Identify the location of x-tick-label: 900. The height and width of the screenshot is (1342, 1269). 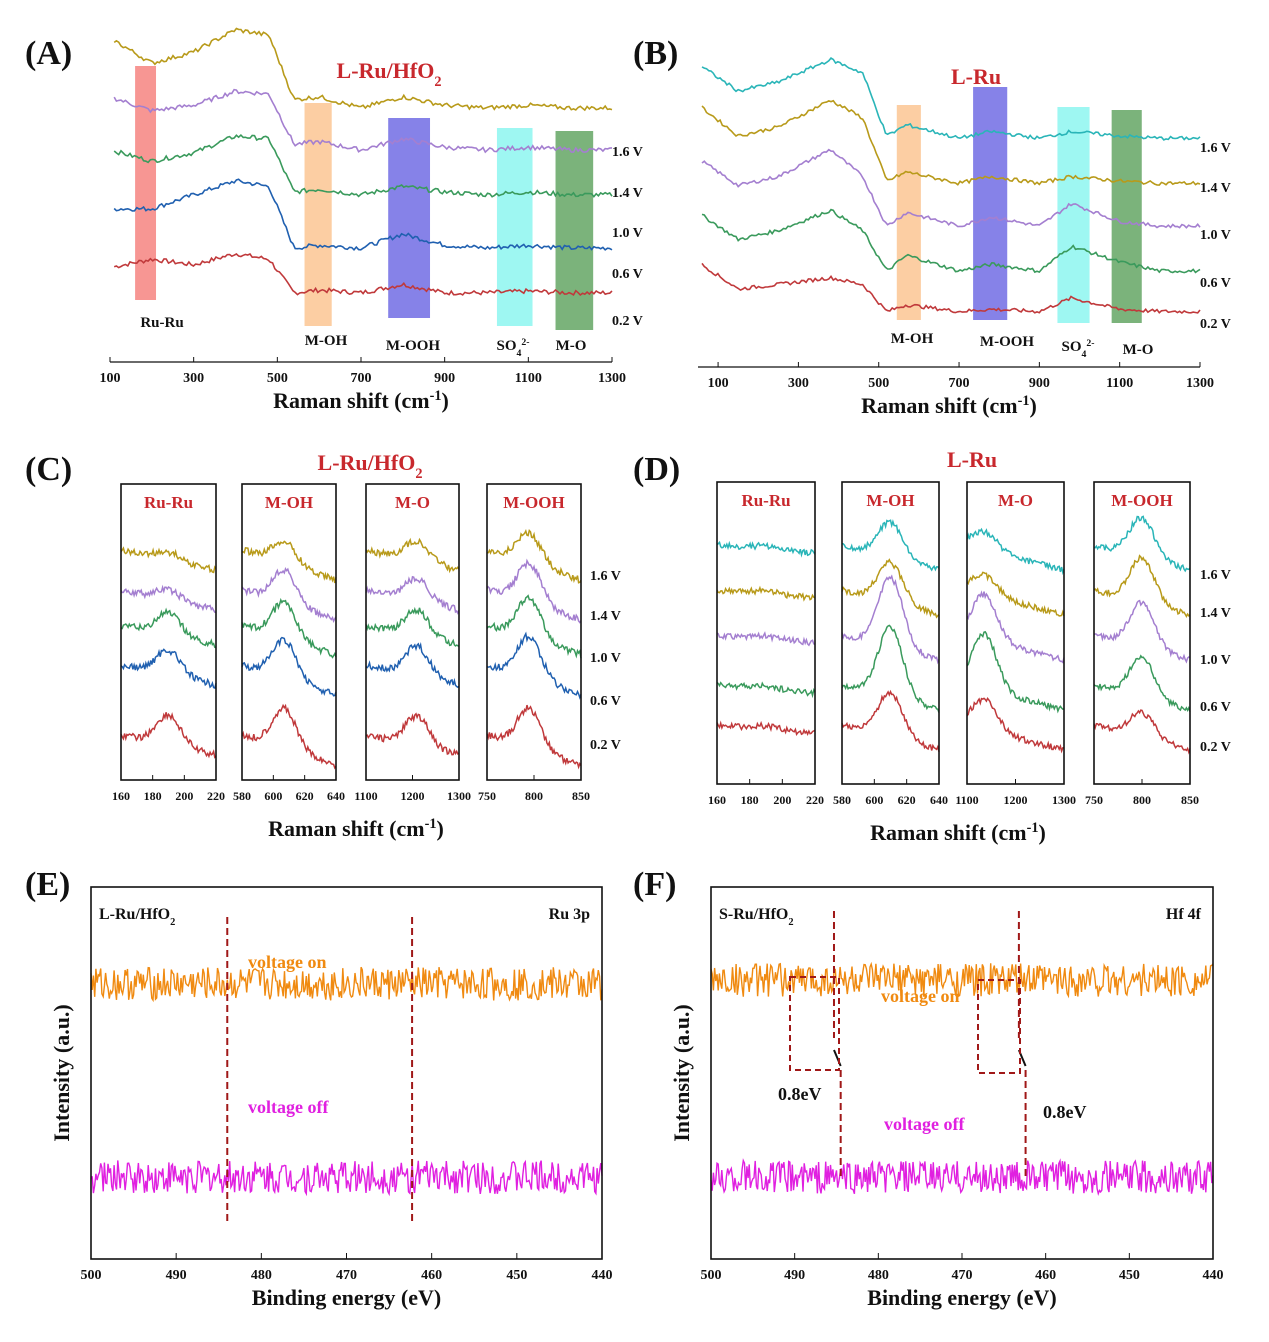
(444, 378).